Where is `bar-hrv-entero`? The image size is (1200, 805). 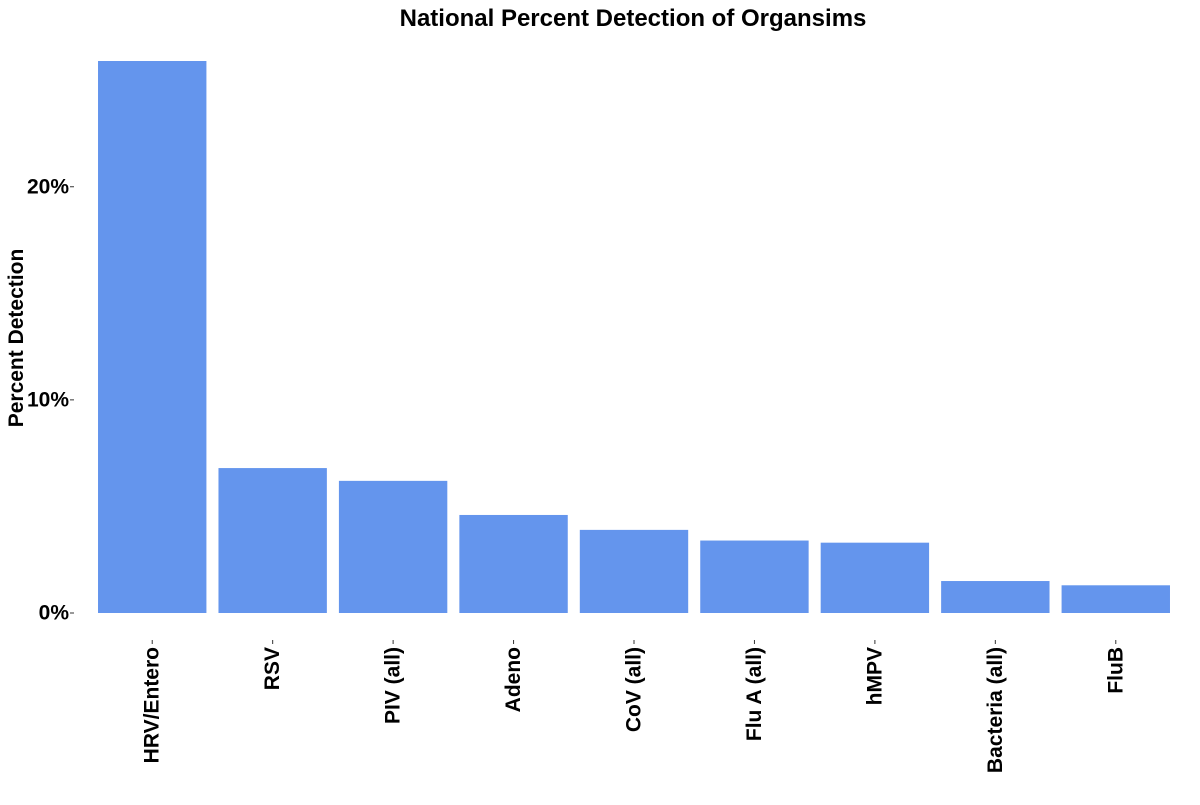 bar-hrv-entero is located at coordinates (152, 337).